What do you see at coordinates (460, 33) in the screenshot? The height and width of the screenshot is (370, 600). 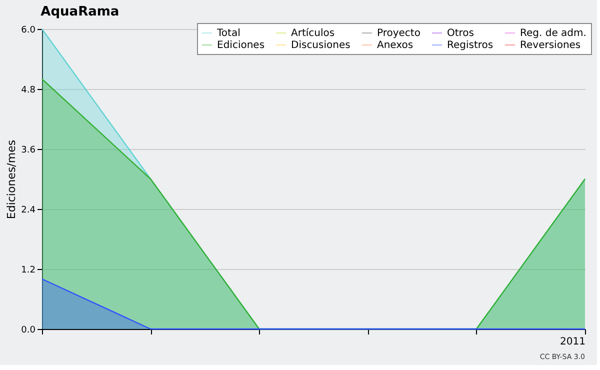 I see `legend-label: Otros` at bounding box center [460, 33].